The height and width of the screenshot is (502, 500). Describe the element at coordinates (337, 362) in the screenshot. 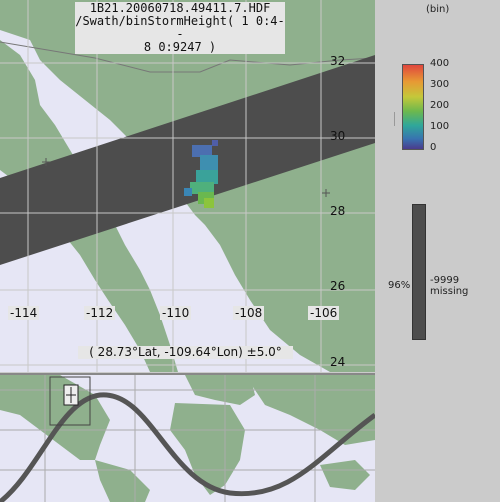

I see `lat-label: 24` at that location.